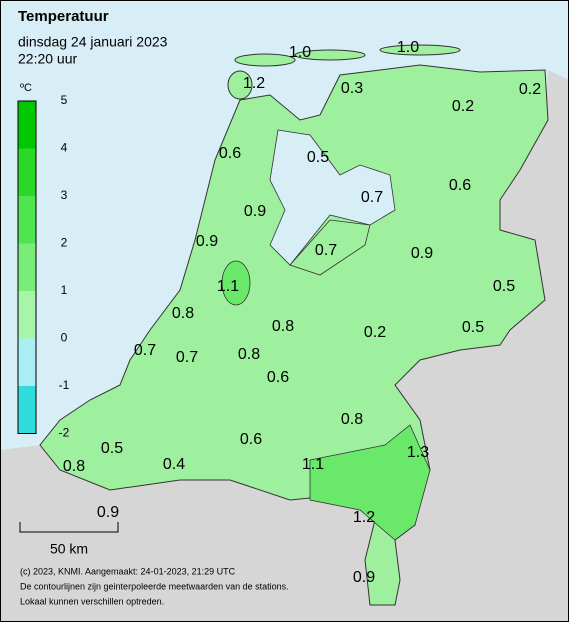  Describe the element at coordinates (418, 452) in the screenshot. I see `temperature-label: 1.3` at that location.